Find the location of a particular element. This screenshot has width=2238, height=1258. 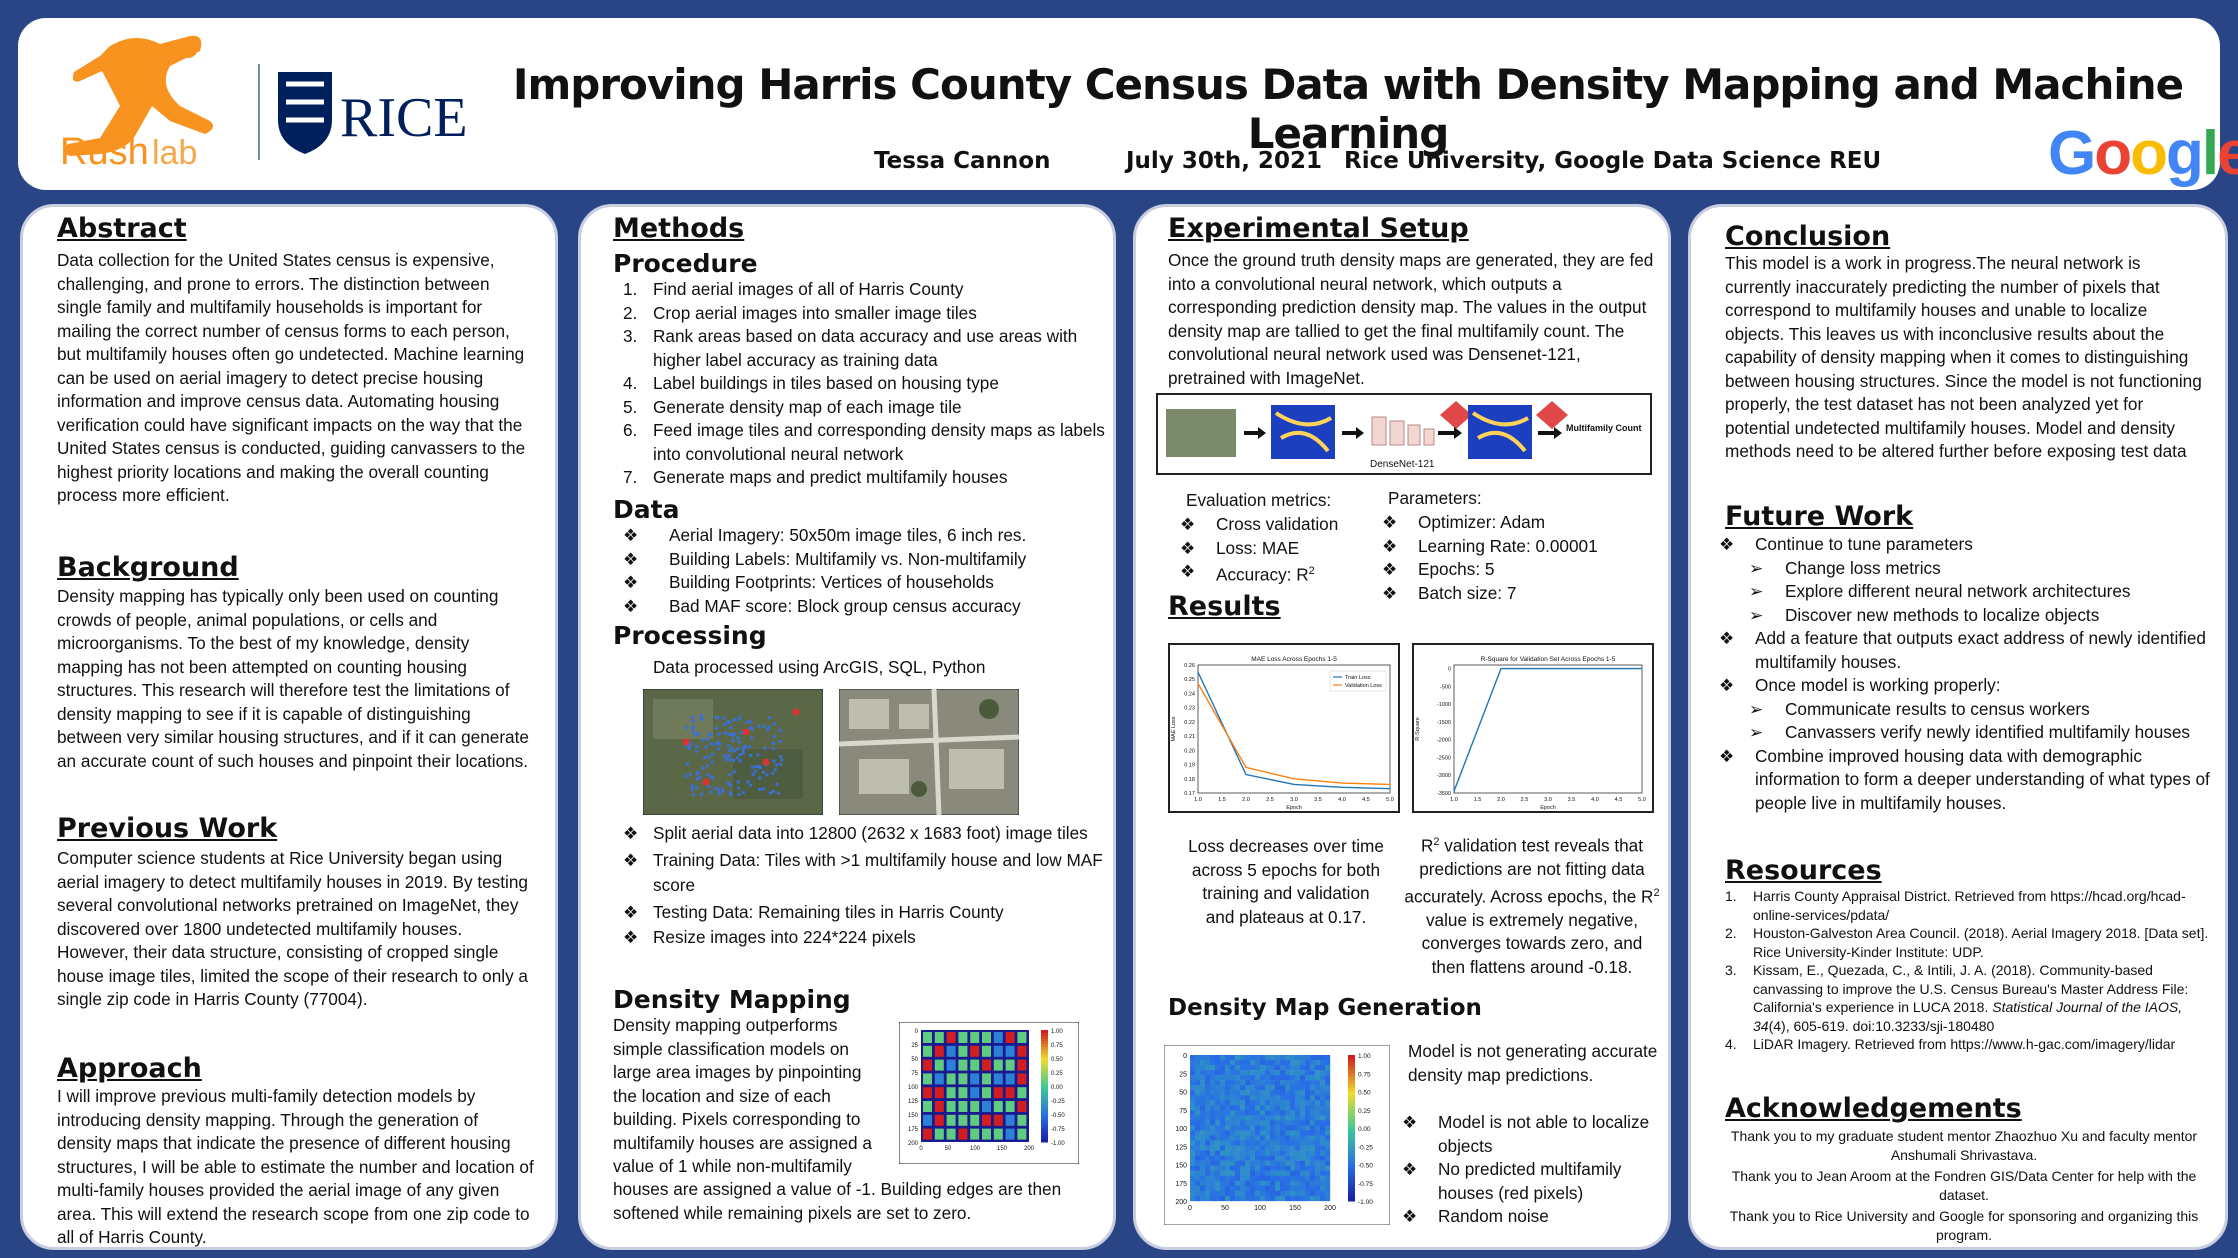

metric-item: ❖ Accuracy: R2 is located at coordinates (1247, 573).